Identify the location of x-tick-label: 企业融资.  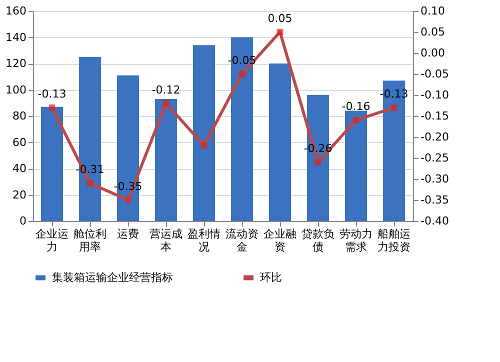
(280, 241).